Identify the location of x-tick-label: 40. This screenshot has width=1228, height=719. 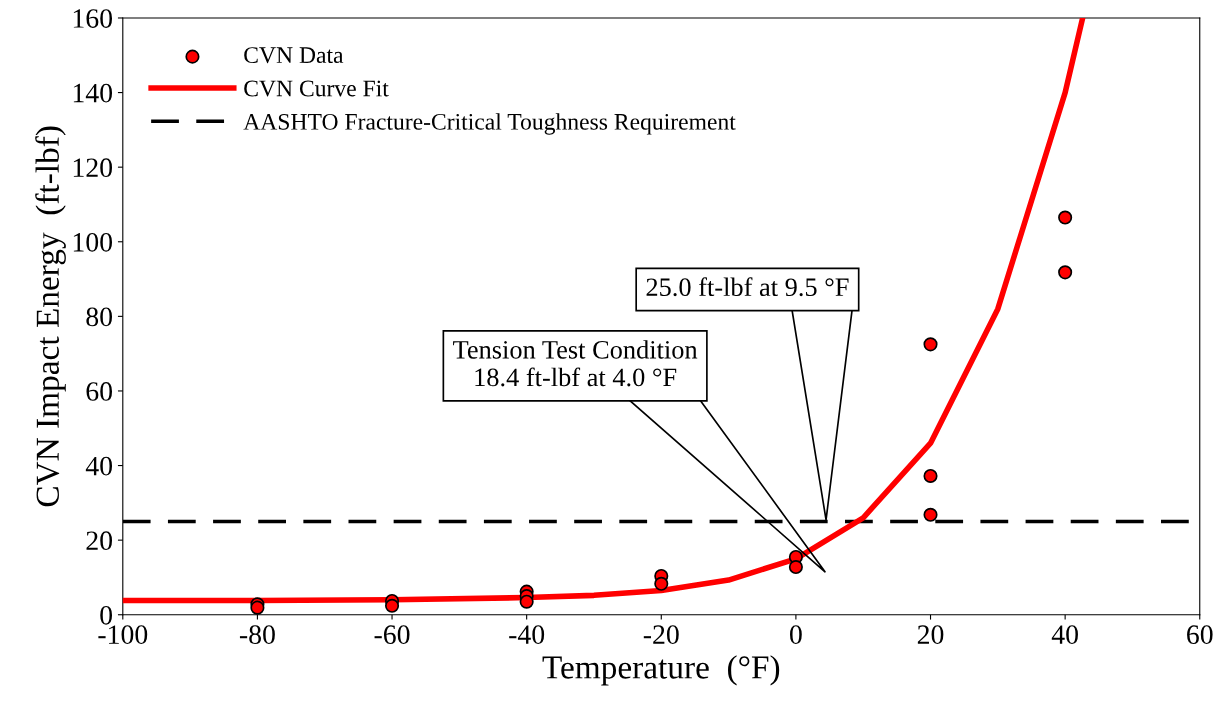
(1064, 635).